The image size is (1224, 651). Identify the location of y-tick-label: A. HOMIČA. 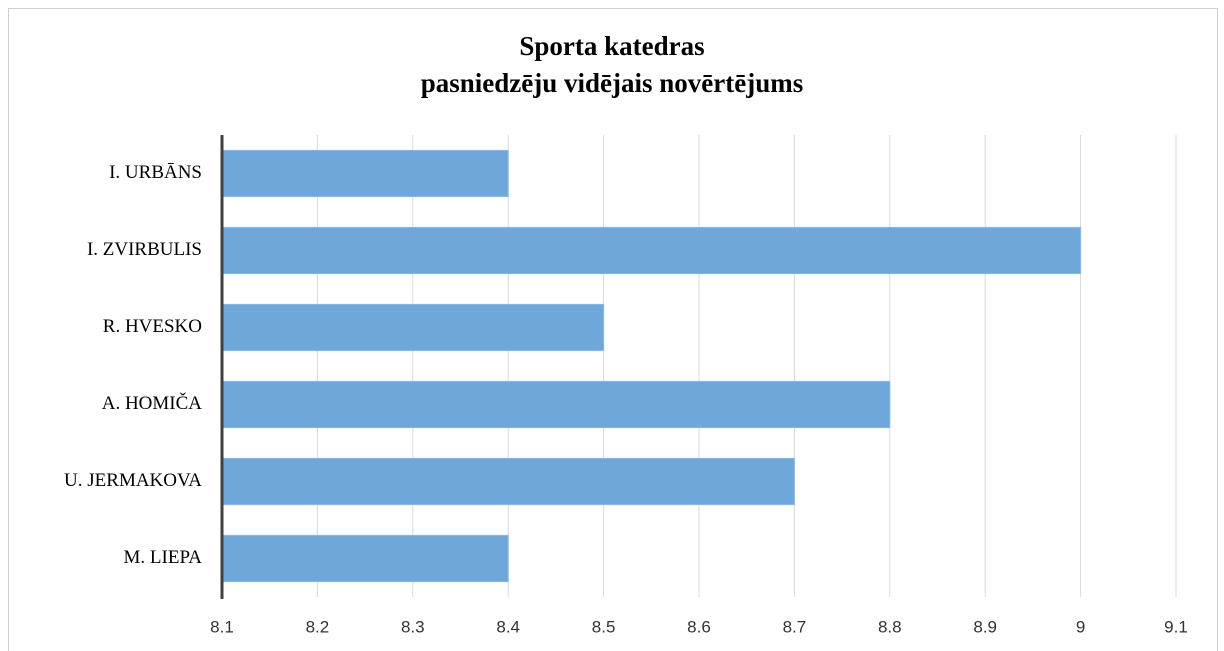
(152, 403).